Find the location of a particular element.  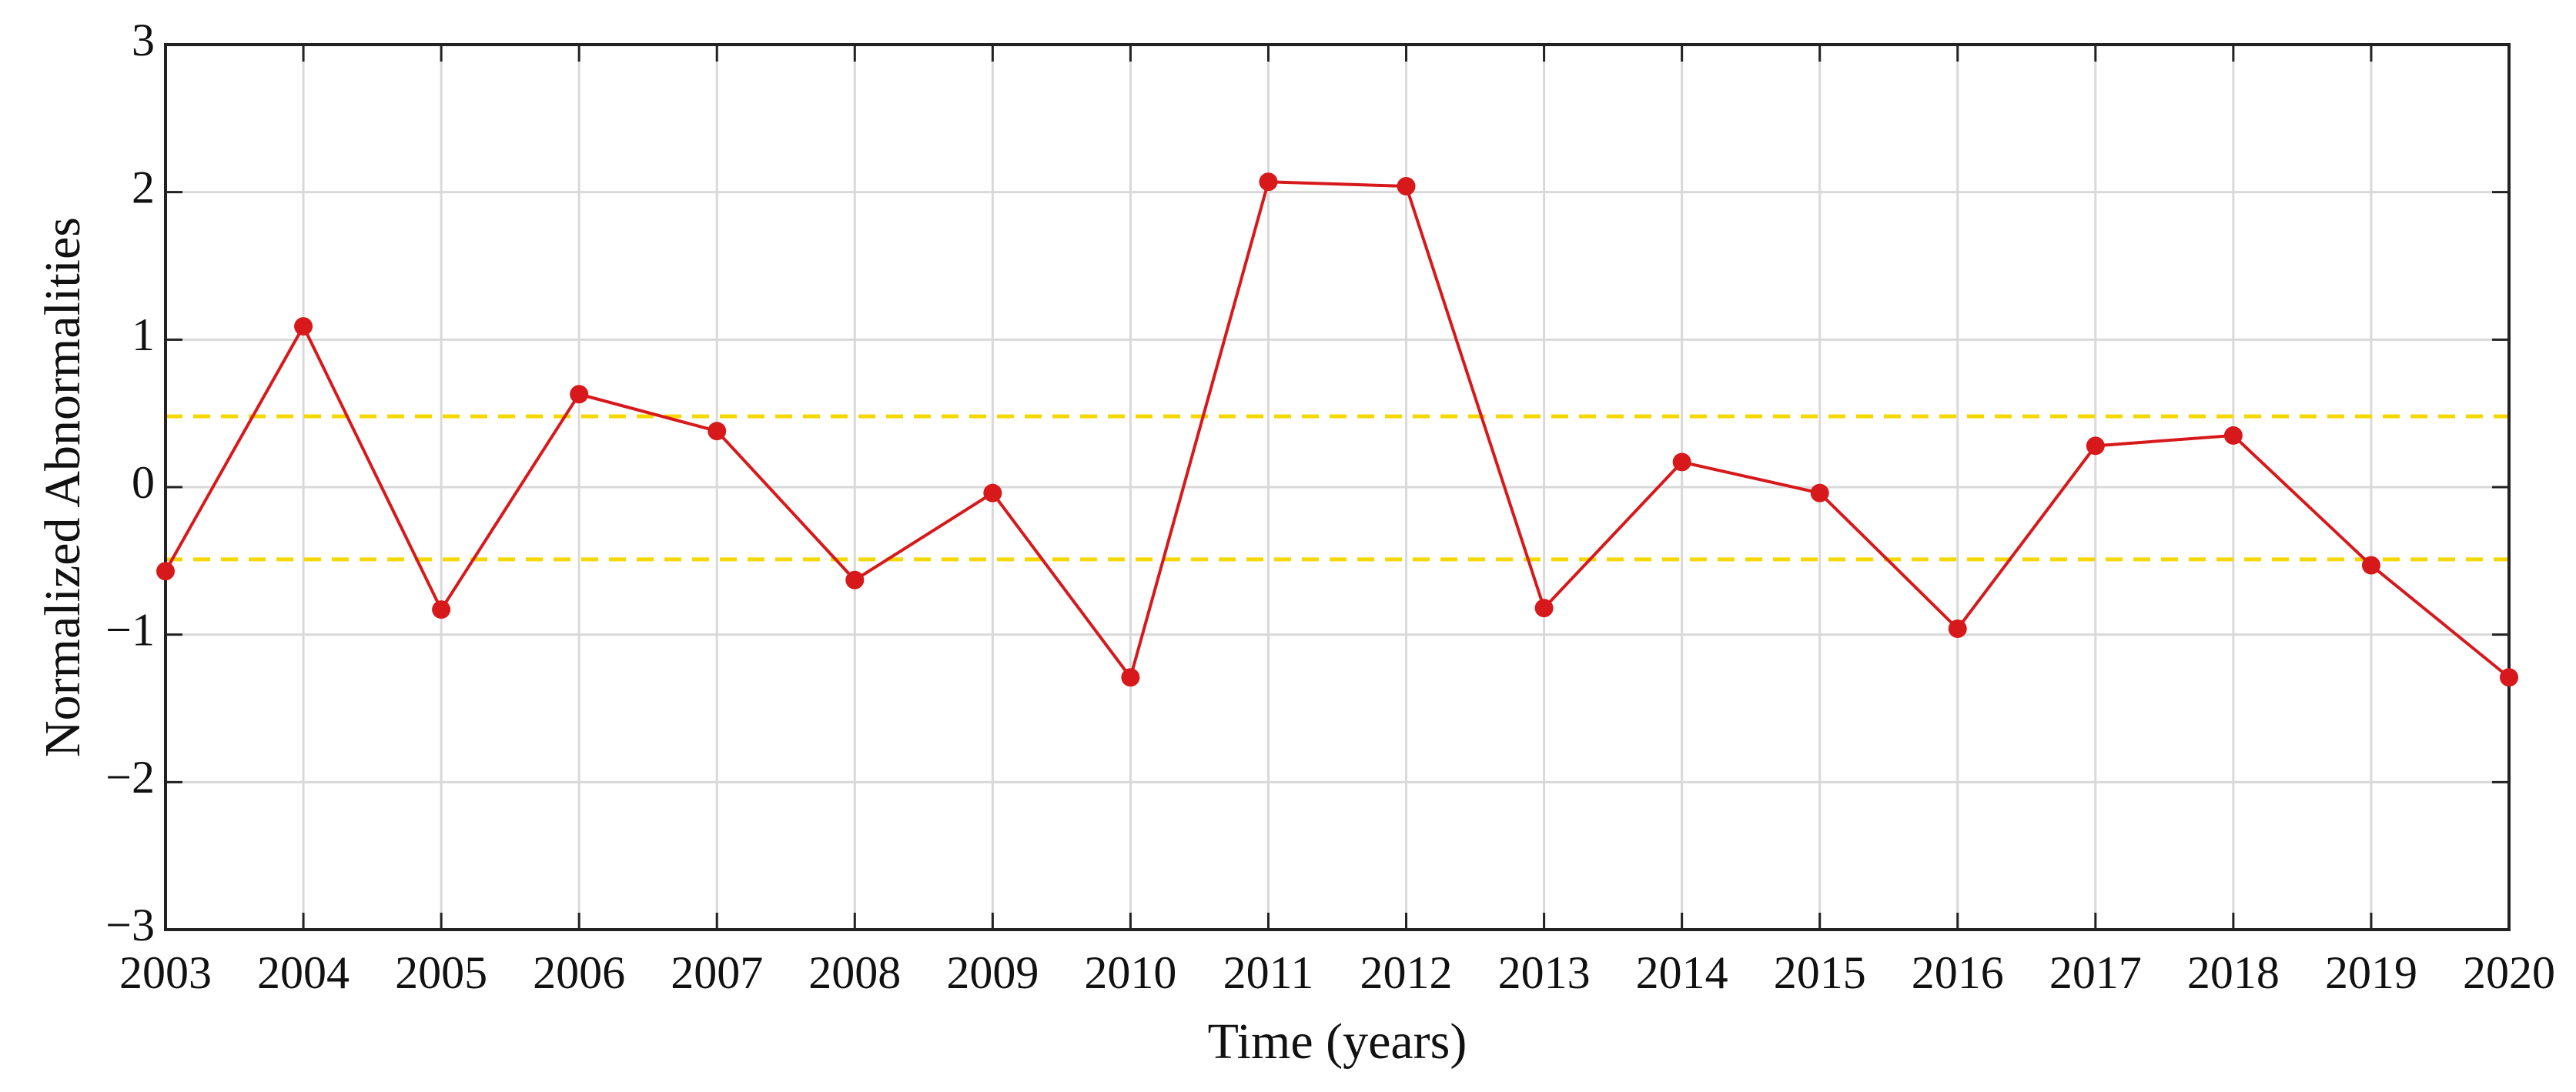

x-tick-label: 2006 is located at coordinates (579, 973).